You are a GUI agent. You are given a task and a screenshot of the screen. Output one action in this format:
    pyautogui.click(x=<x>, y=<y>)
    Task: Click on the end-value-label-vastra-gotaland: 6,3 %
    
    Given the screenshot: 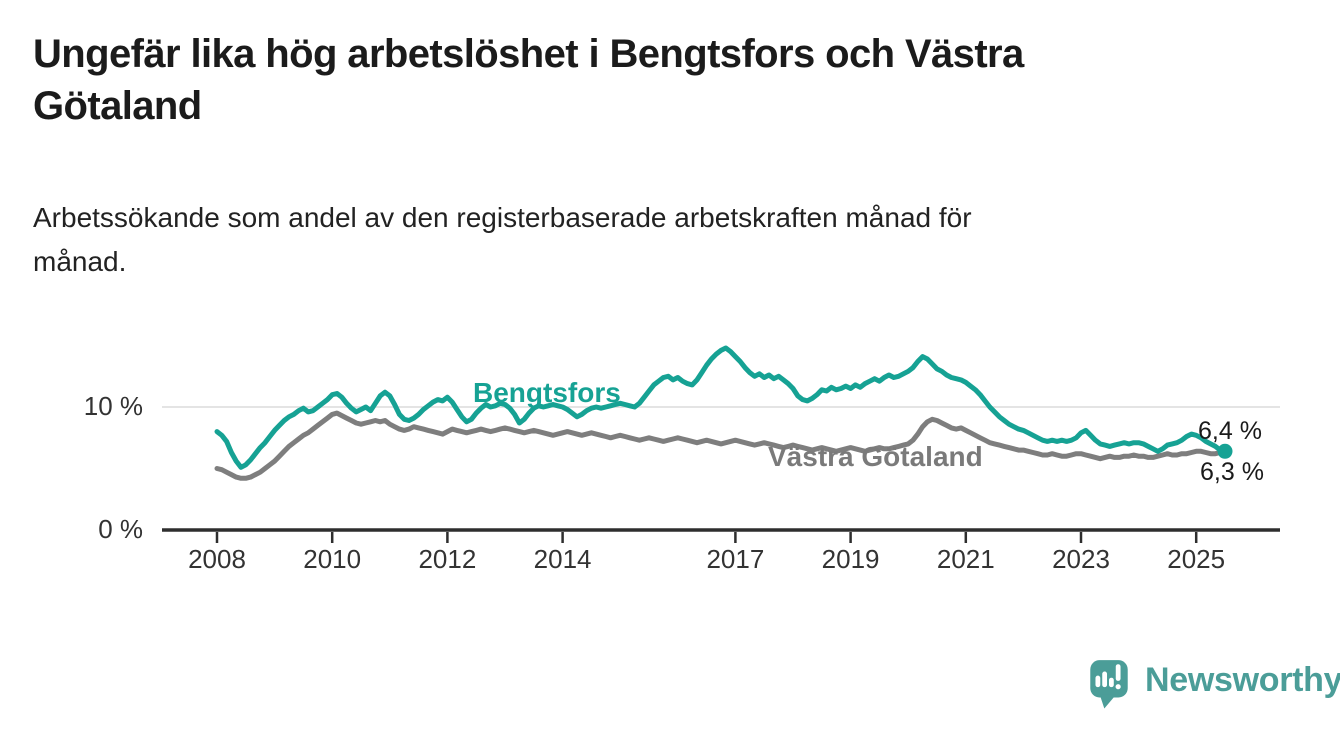 What is the action you would take?
    pyautogui.click(x=1232, y=472)
    